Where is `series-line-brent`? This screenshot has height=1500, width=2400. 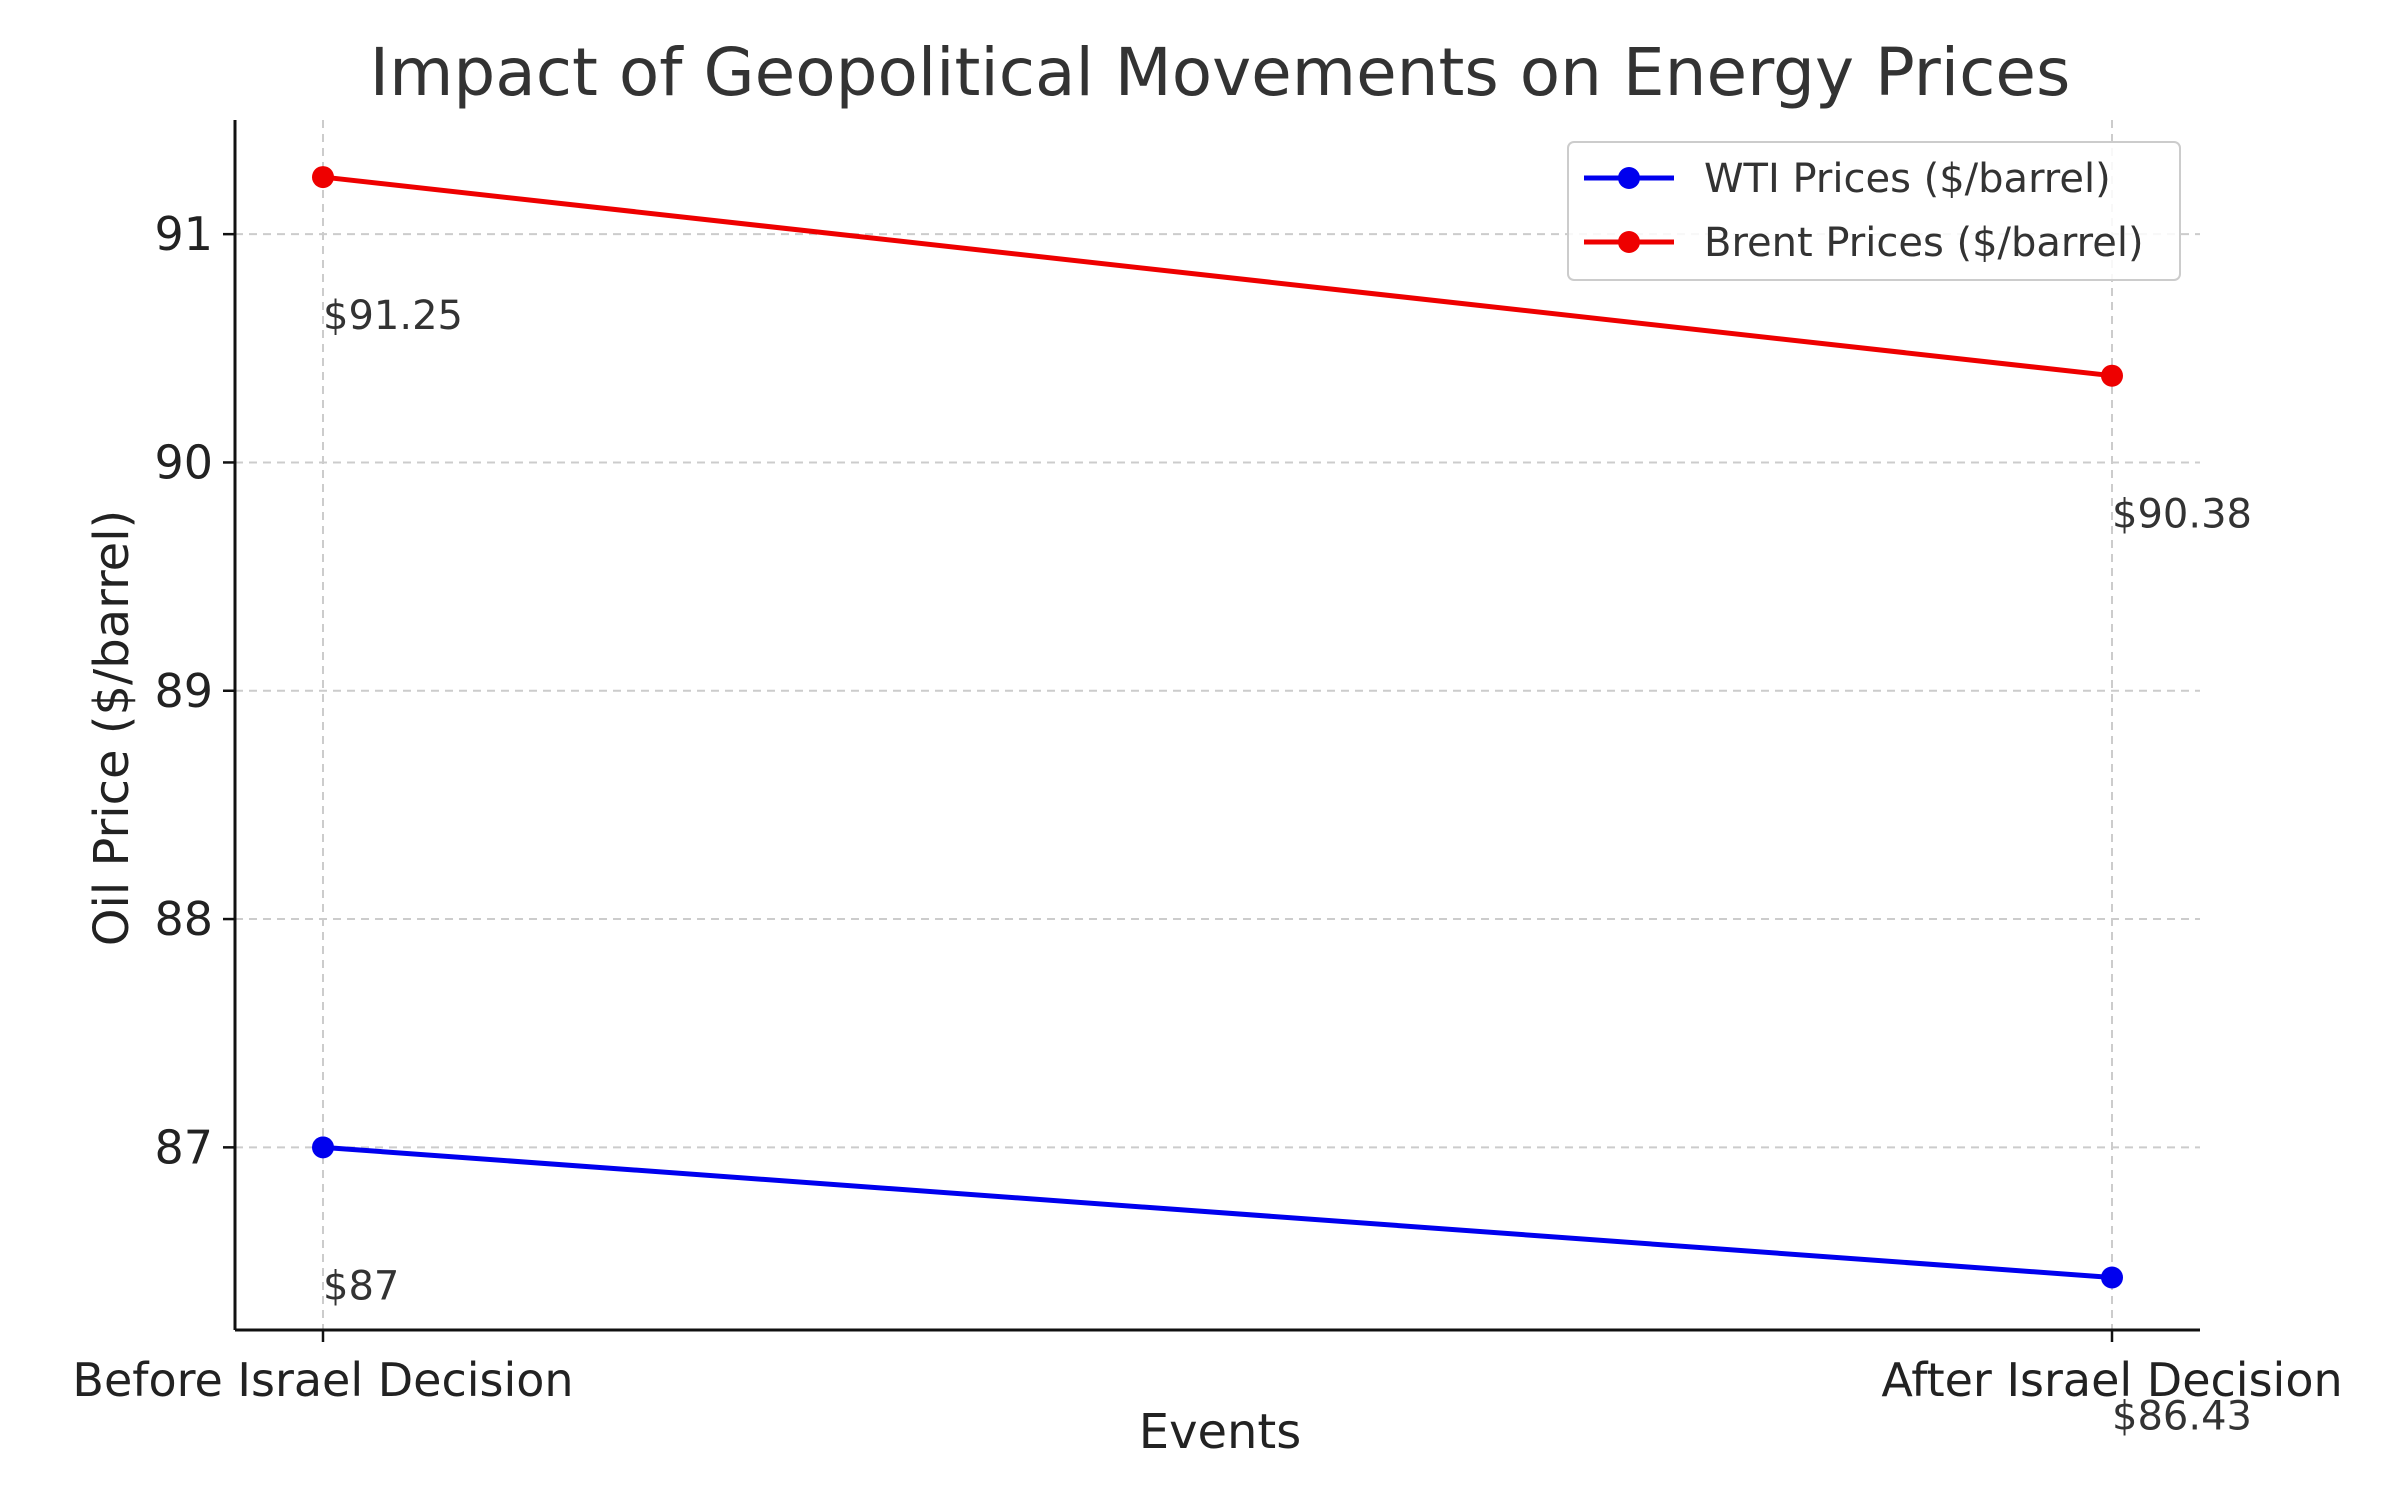
series-line-brent is located at coordinates (1217, 276).